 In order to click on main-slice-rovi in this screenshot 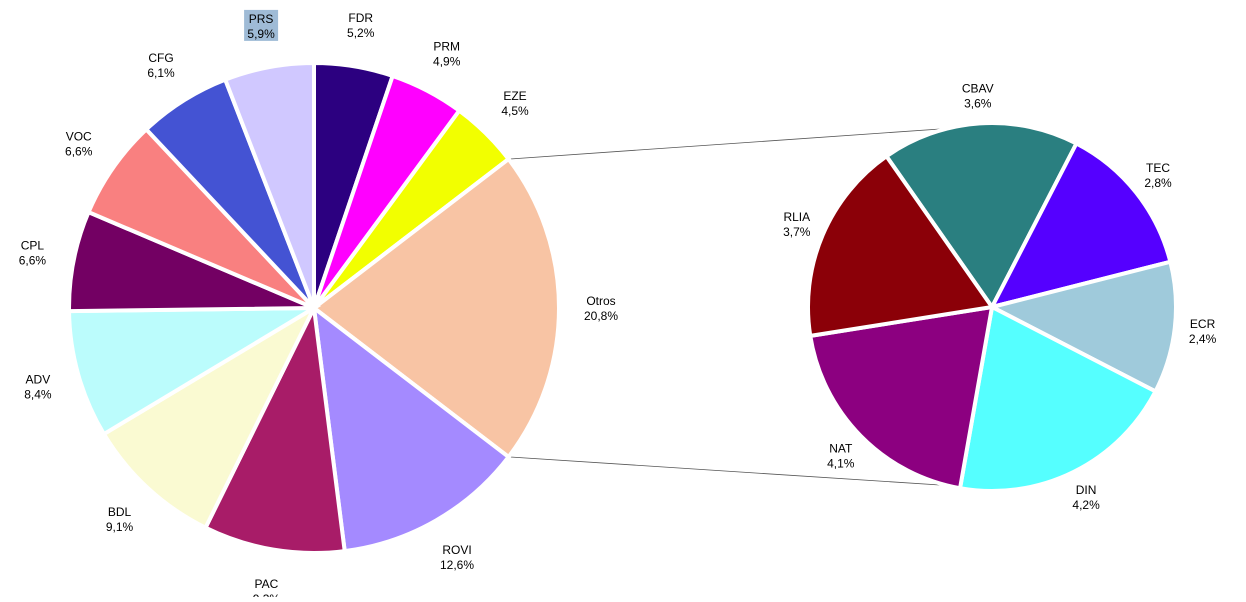, I will do `click(411, 428)`.